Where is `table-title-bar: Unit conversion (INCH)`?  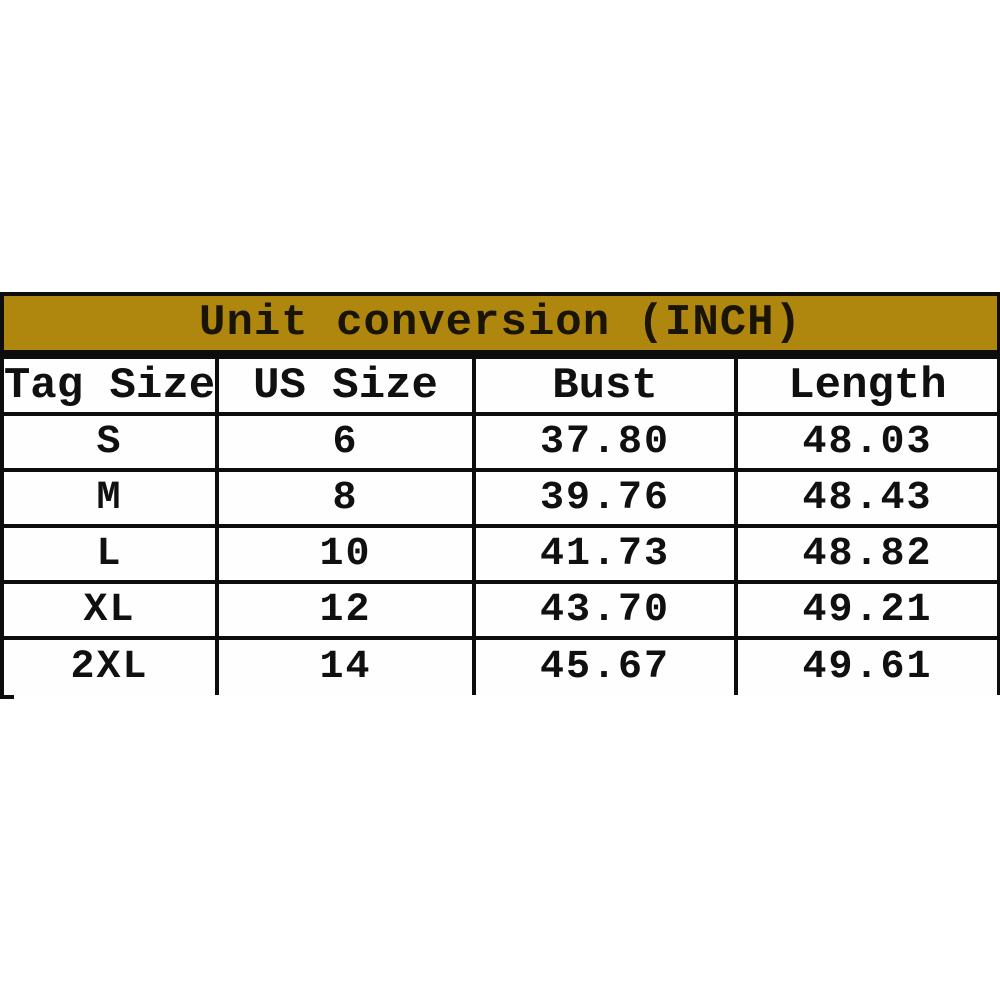 table-title-bar: Unit conversion (INCH) is located at coordinates (500, 327).